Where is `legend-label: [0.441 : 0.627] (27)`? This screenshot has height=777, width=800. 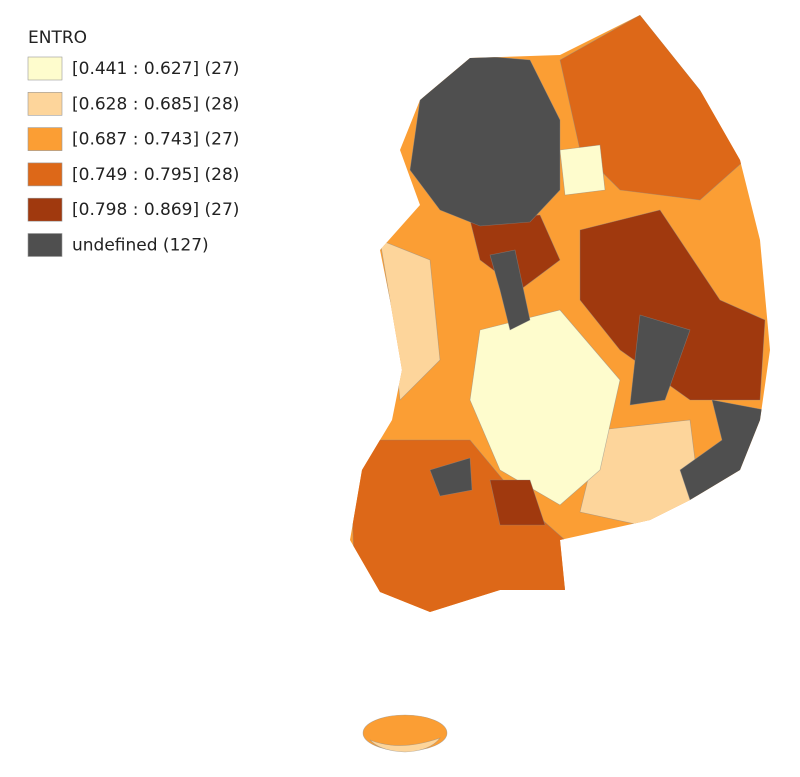 legend-label: [0.441 : 0.627] (27) is located at coordinates (155, 69).